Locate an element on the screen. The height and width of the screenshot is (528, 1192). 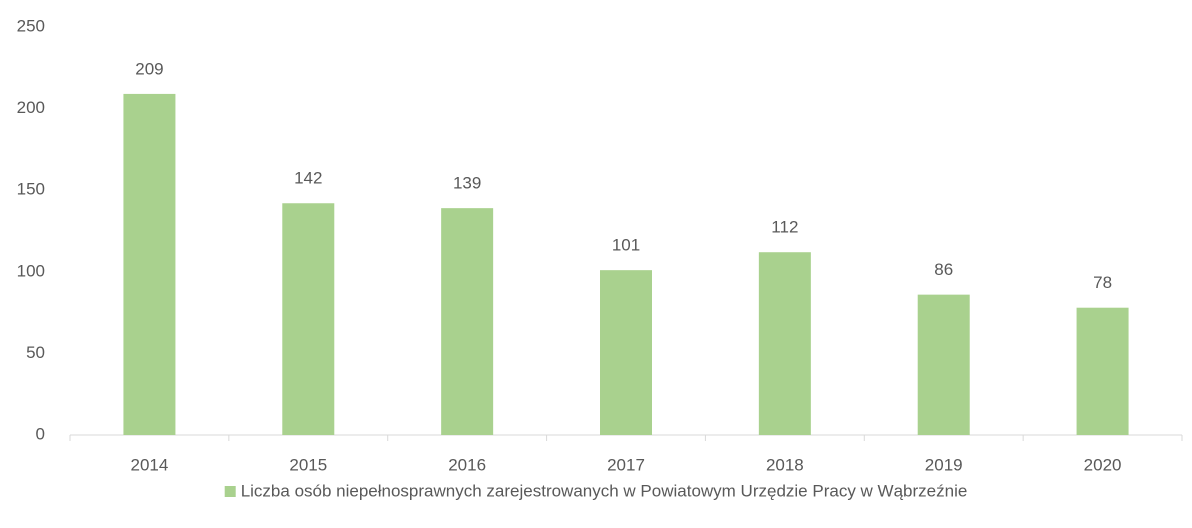
y-tick-label: 200 is located at coordinates (31, 107).